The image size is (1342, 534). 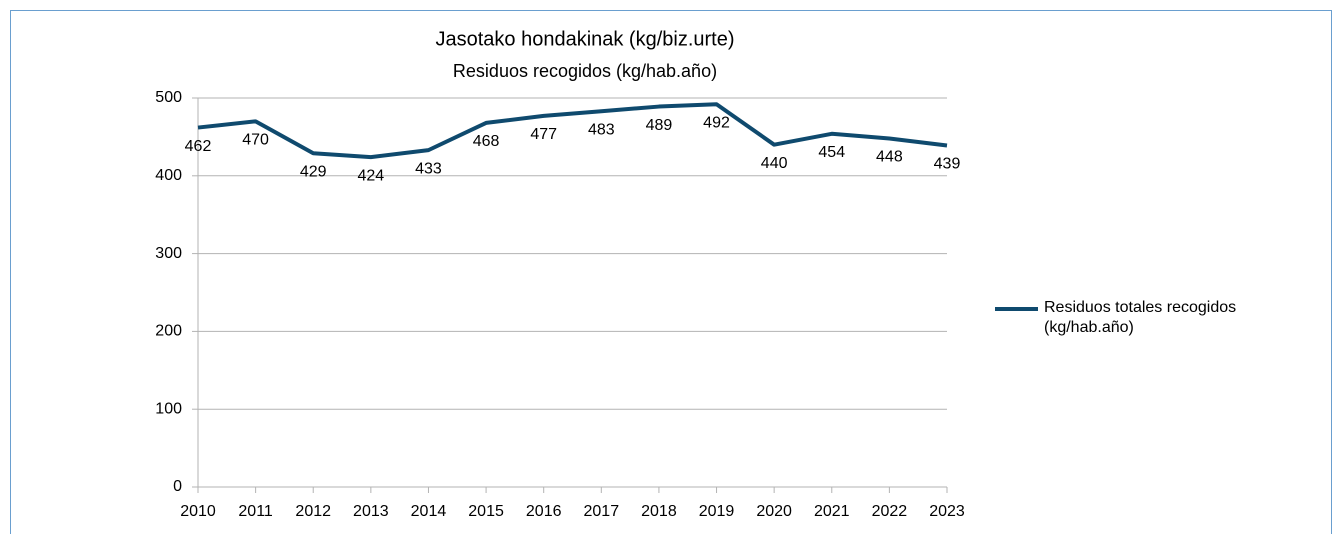 What do you see at coordinates (585, 71) in the screenshot?
I see `chart-subtitle: Residuos recogidos (kg/hab.año)` at bounding box center [585, 71].